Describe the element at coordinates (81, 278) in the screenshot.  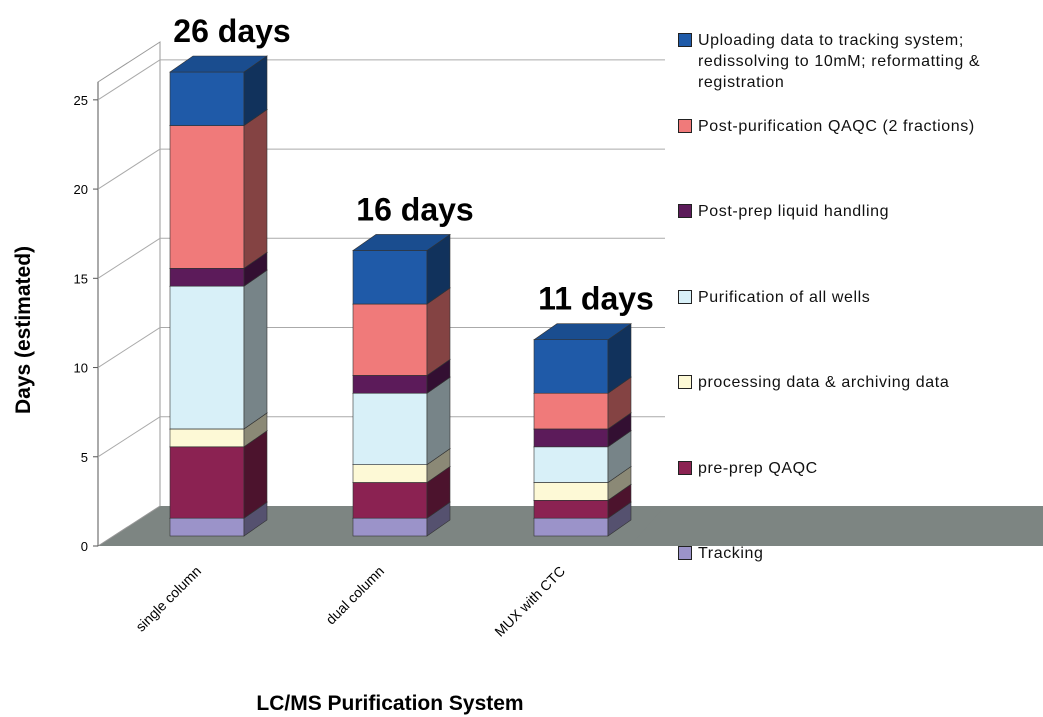
I see `y-tick-label: 15` at that location.